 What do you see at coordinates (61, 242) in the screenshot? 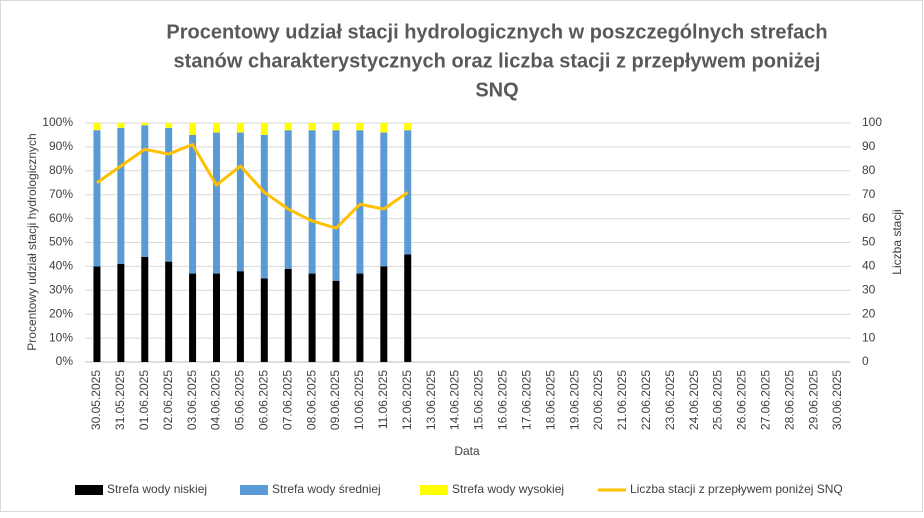
I see `y-tick-label: 50%` at bounding box center [61, 242].